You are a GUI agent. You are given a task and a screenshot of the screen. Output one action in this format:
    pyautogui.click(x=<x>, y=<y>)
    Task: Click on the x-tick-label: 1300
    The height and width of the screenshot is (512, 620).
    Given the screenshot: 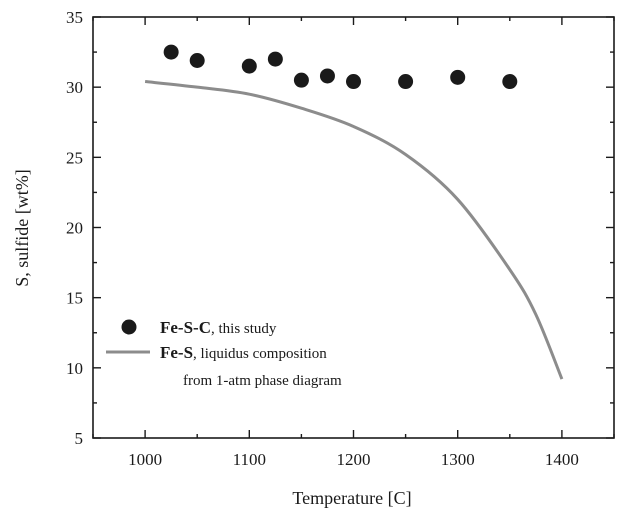 What is the action you would take?
    pyautogui.click(x=458, y=459)
    